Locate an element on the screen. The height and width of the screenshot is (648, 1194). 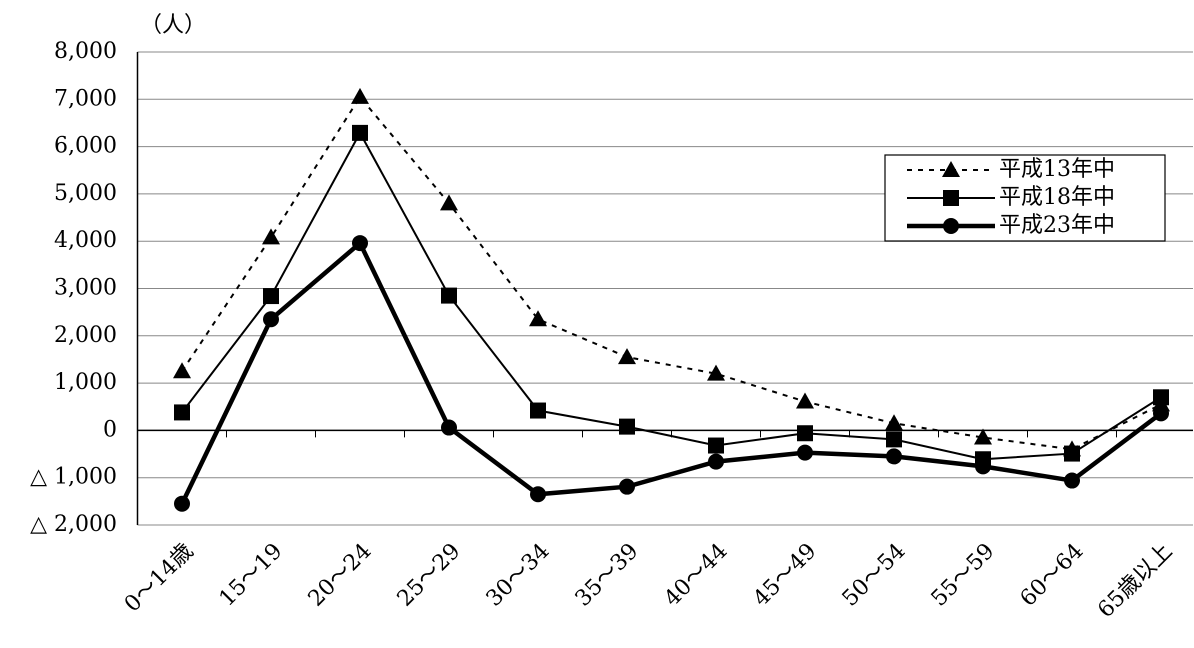
y-tick-label: △ 1,000 is located at coordinates (73, 477).